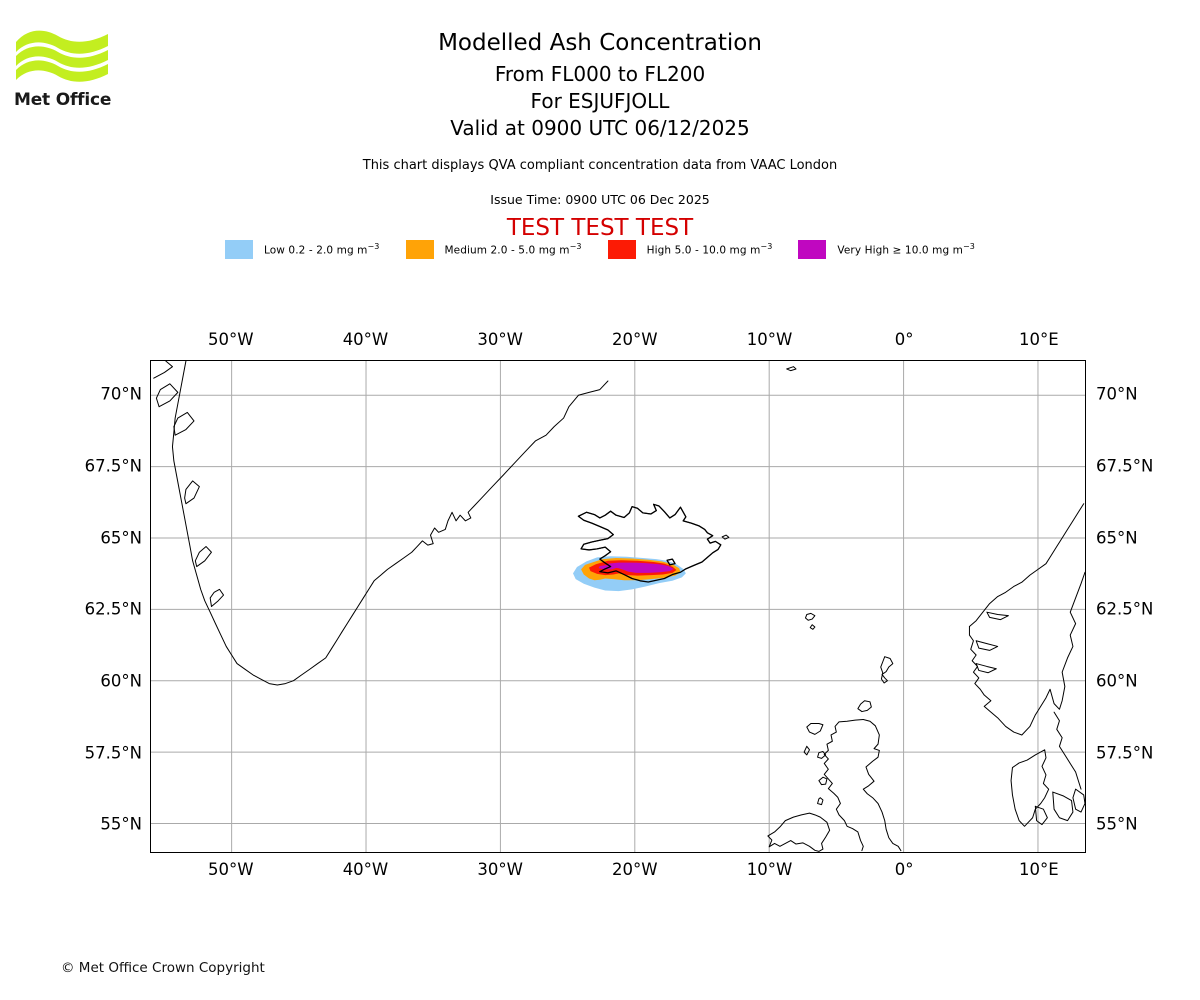 The image size is (1200, 1000). I want to click on axis-label-longitude-bottom: 30°W, so click(500, 869).